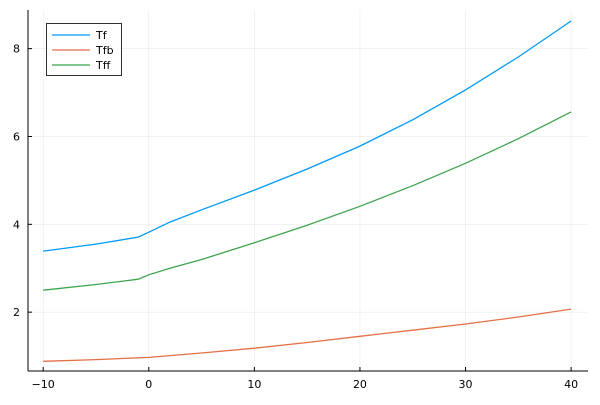 The width and height of the screenshot is (600, 405). What do you see at coordinates (101, 35) in the screenshot?
I see `legend-label-tf: Tf` at bounding box center [101, 35].